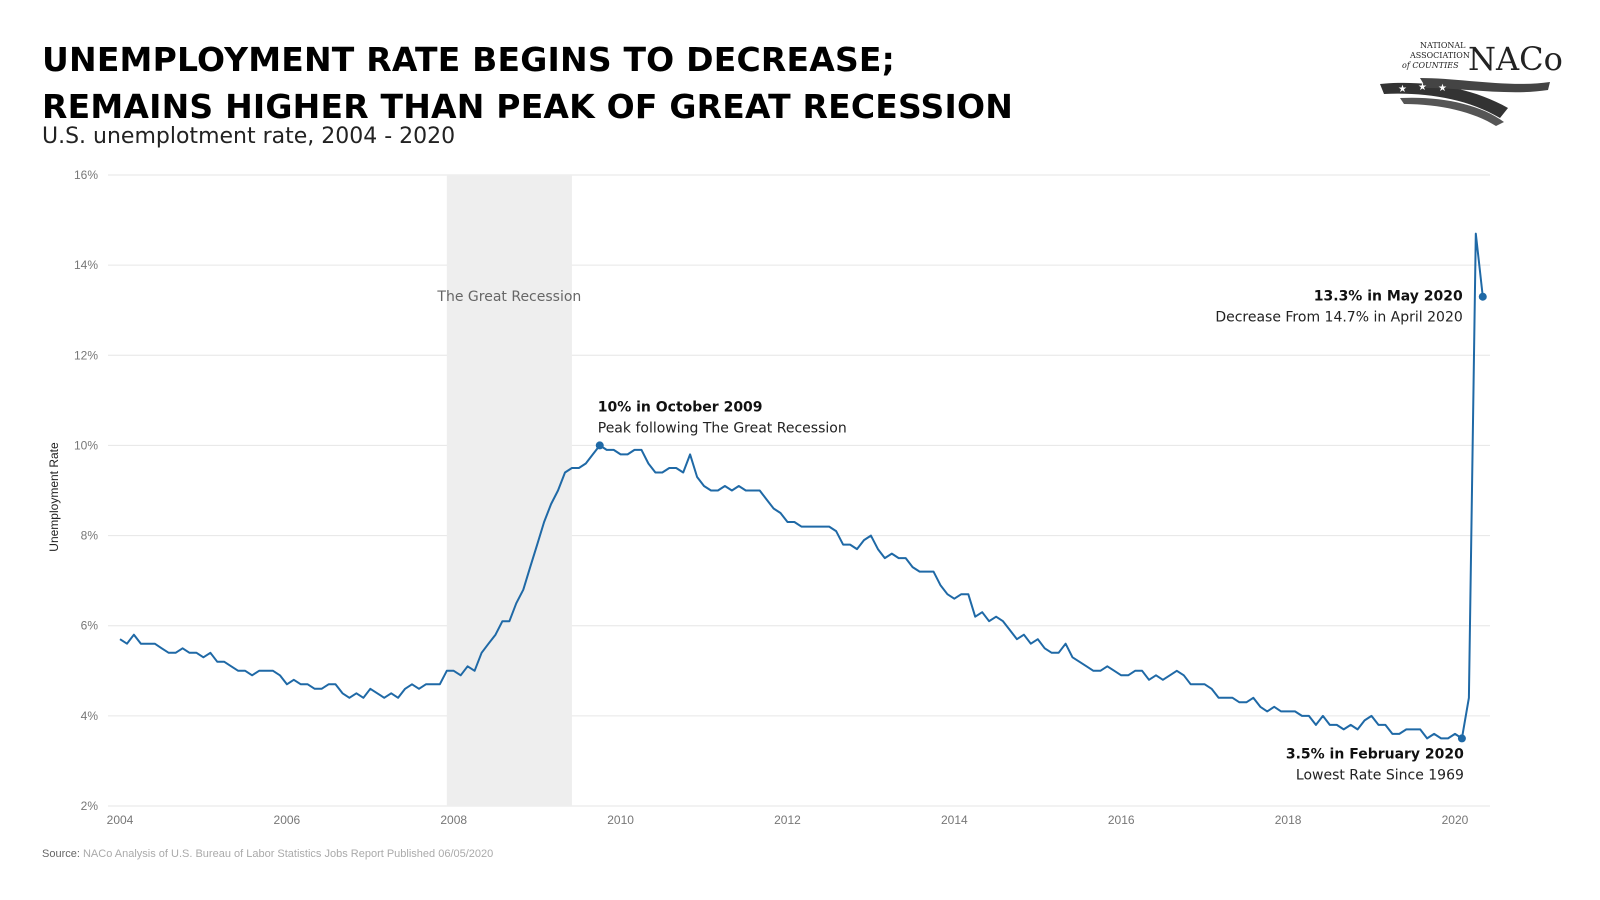 Image resolution: width=1600 pixels, height=900 pixels. Describe the element at coordinates (120, 820) in the screenshot. I see `x-tick-label: 2004` at that location.